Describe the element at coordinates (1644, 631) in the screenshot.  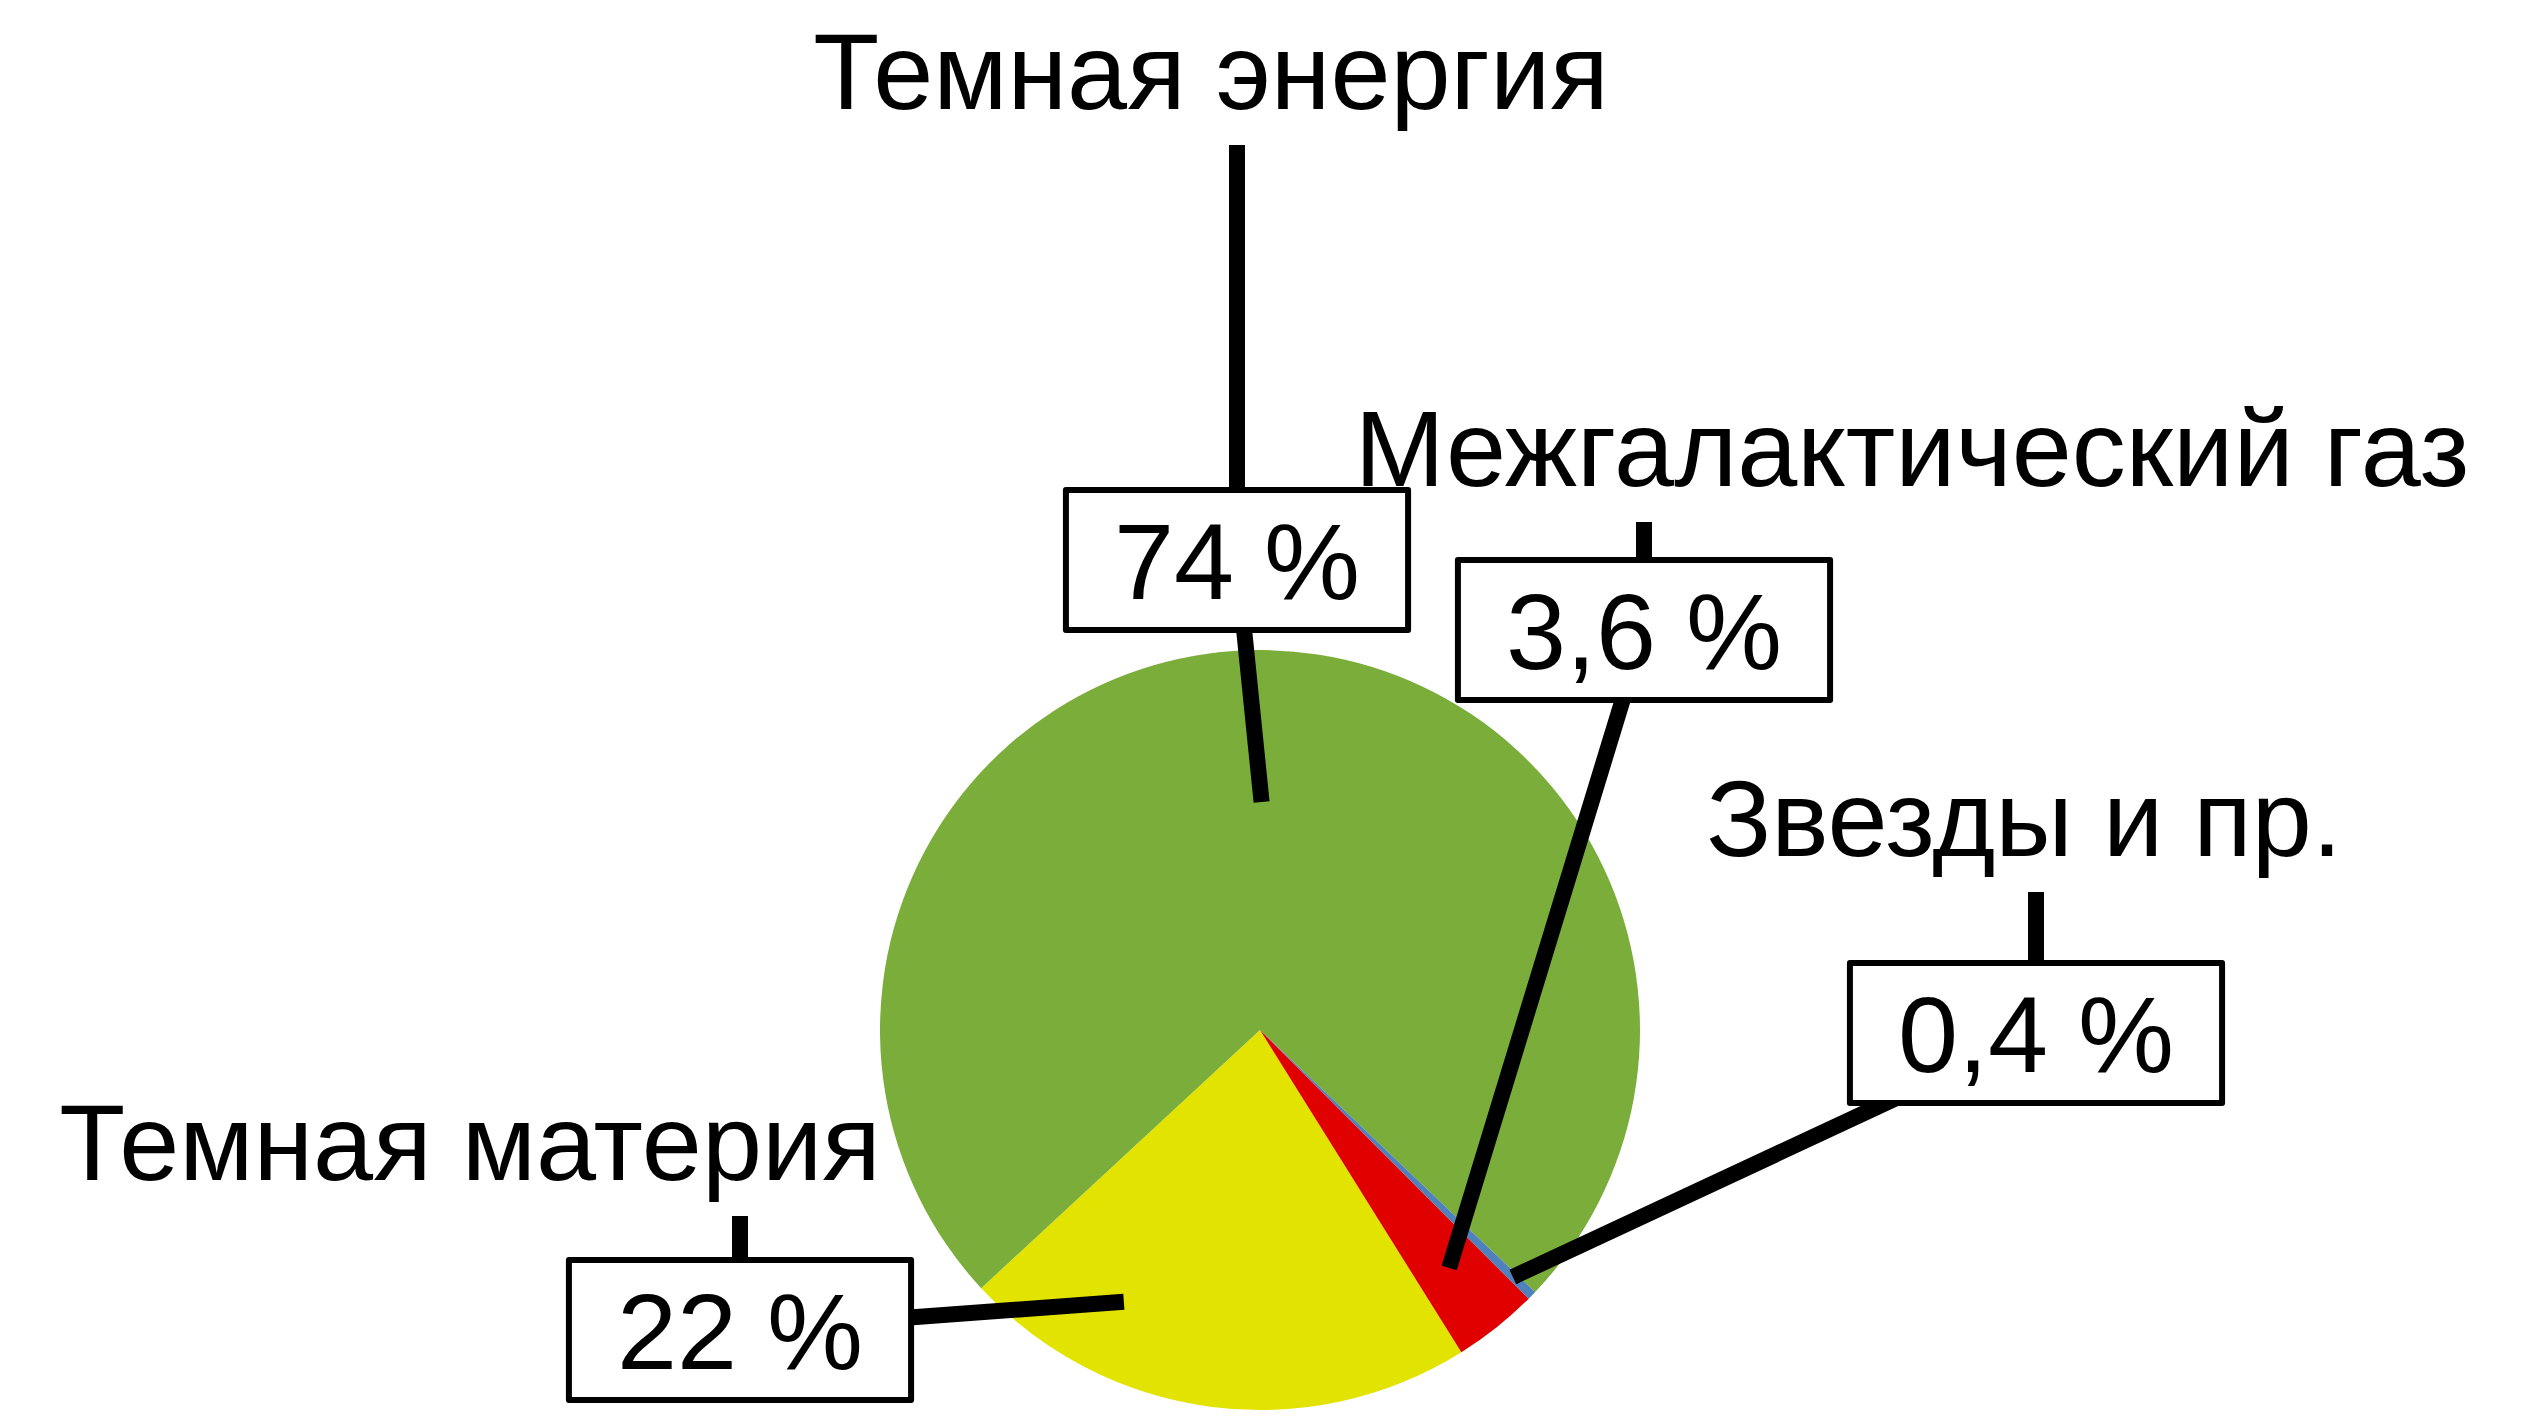
I see `data-label: 3,6 %` at that location.